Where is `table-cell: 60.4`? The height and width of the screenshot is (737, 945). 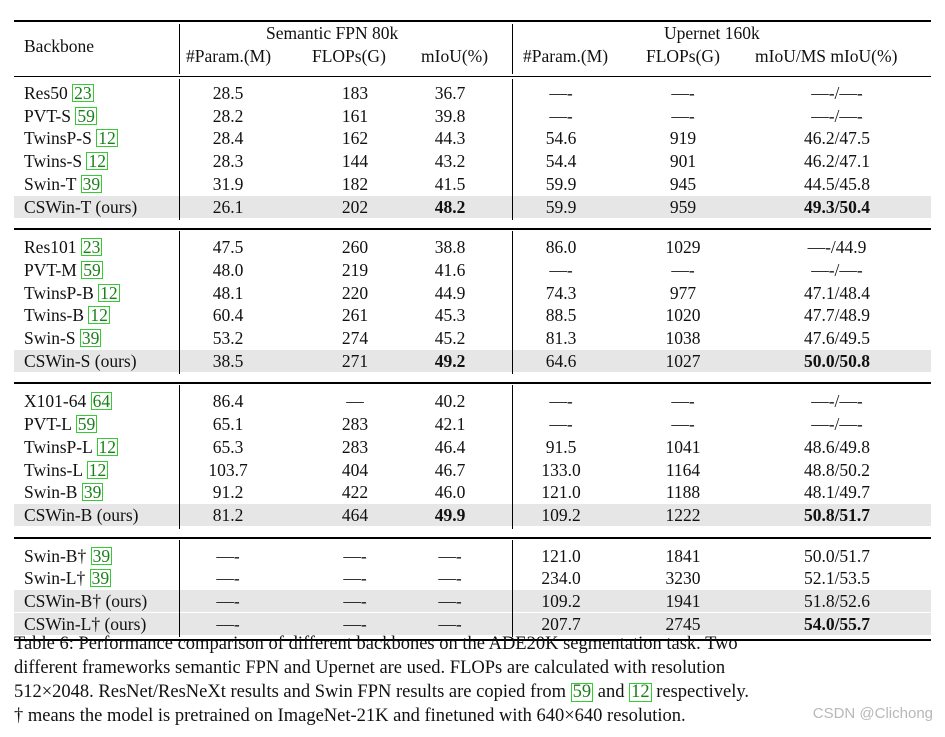 table-cell: 60.4 is located at coordinates (228, 315).